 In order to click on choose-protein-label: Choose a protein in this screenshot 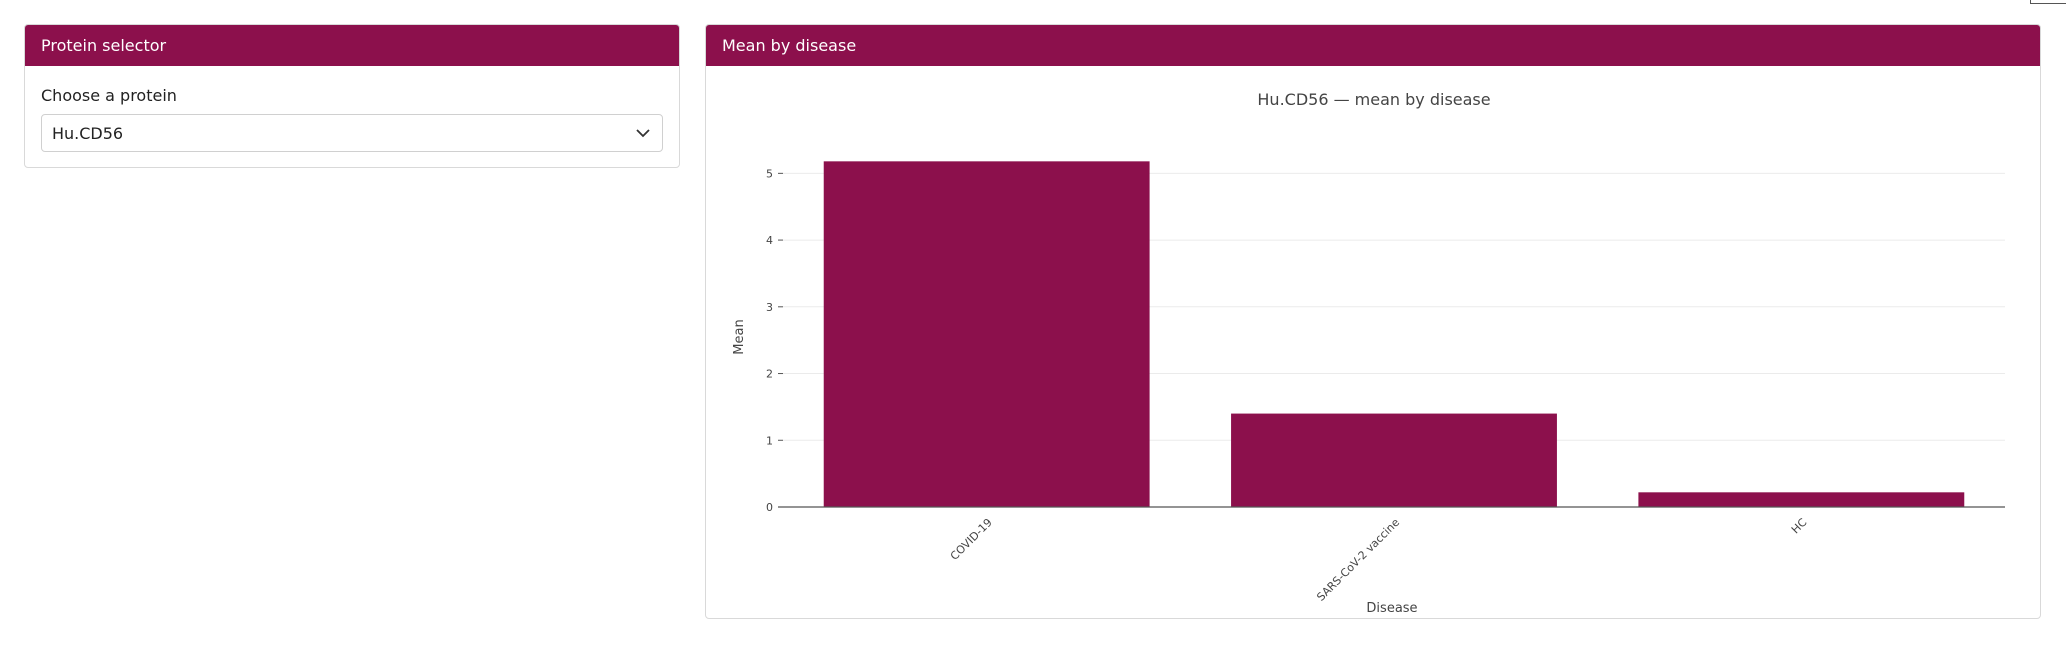, I will do `click(109, 95)`.